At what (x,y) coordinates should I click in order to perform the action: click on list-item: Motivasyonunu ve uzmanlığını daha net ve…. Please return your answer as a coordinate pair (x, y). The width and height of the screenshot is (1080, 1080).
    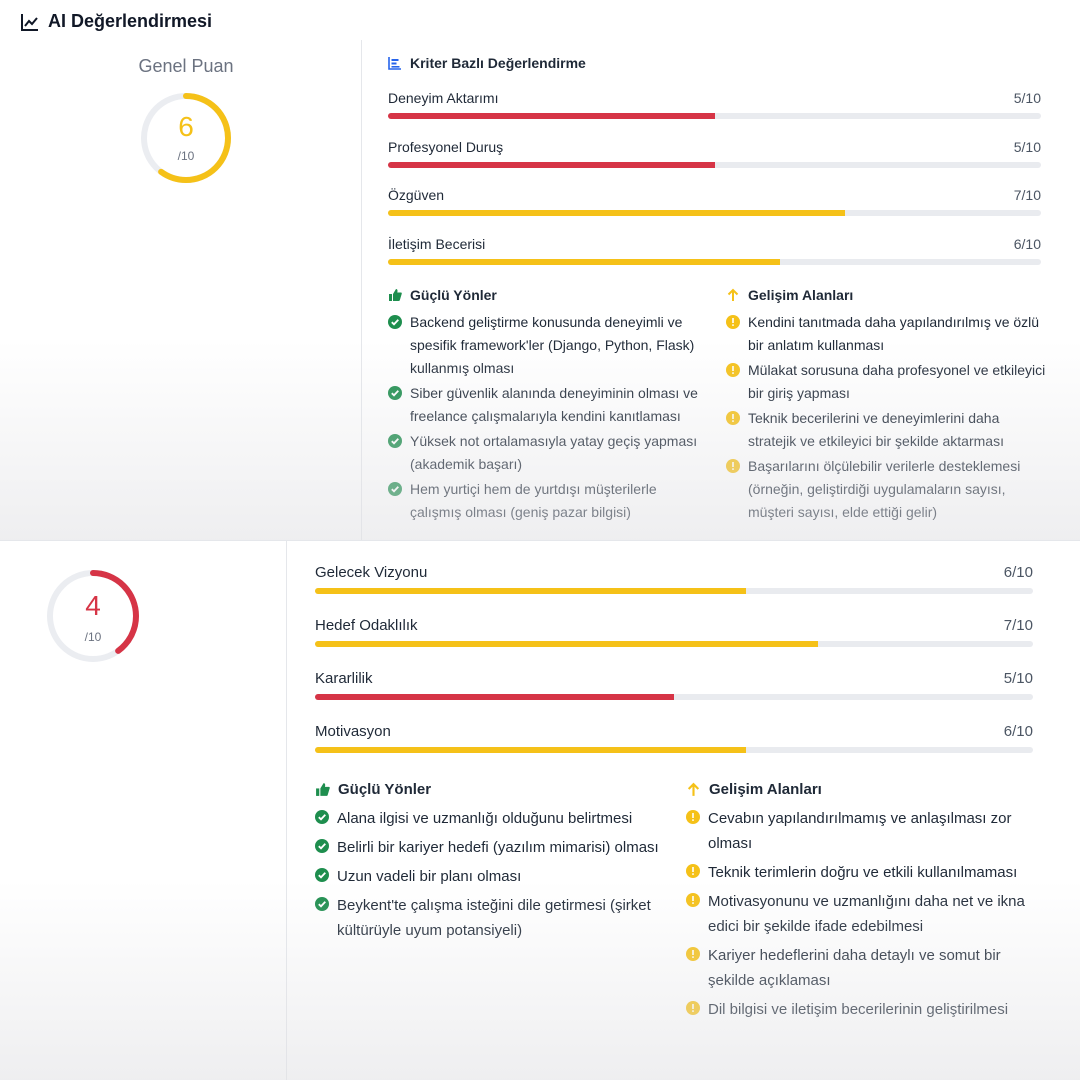
    Looking at the image, I should click on (861, 914).